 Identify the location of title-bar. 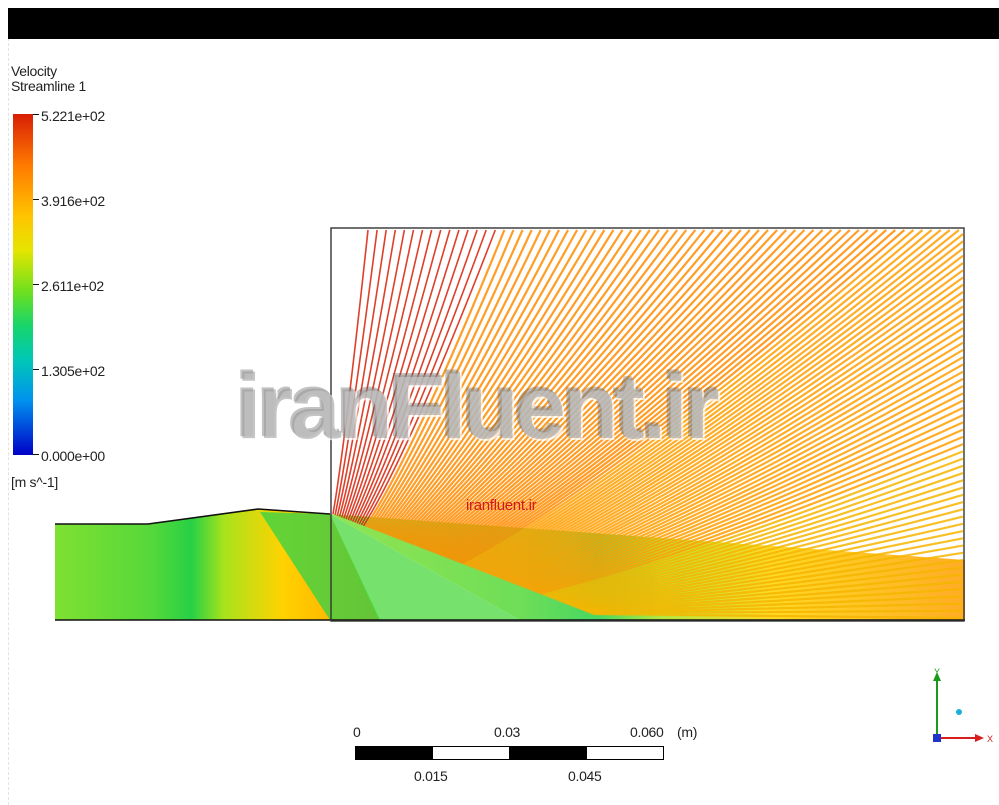
(503, 23).